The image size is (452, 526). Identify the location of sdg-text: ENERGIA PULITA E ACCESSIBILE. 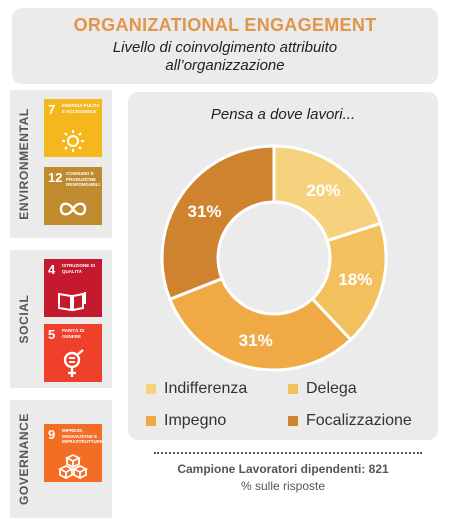
(81, 108).